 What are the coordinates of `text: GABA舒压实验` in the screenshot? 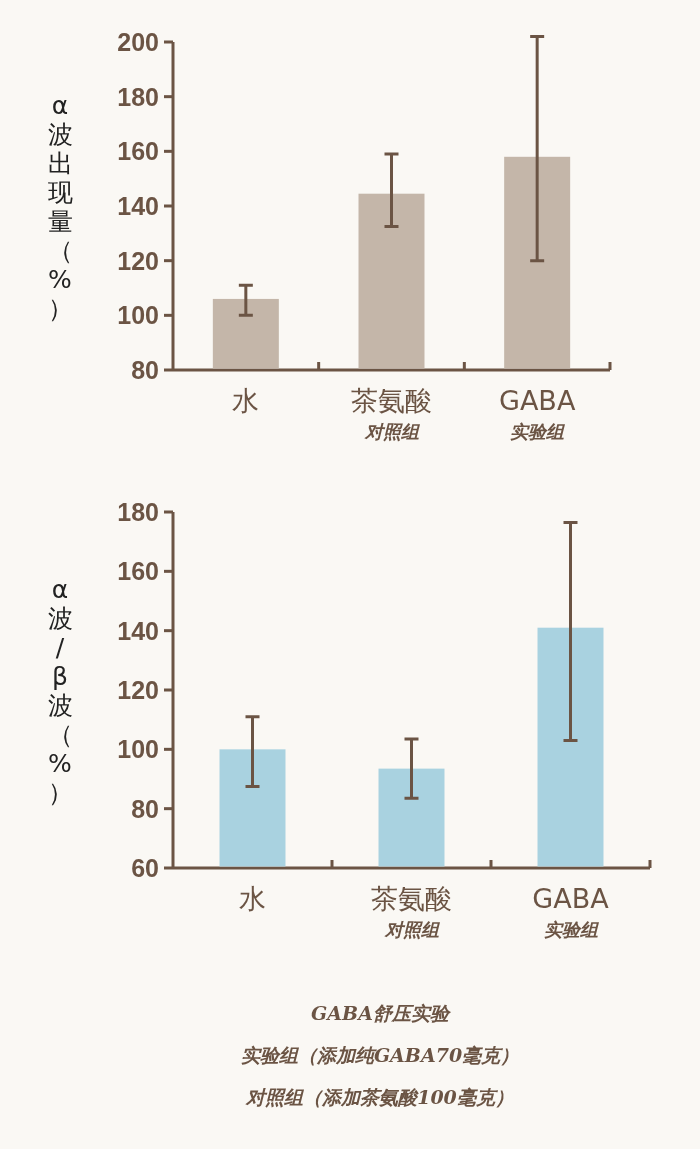 It's located at (381, 1013).